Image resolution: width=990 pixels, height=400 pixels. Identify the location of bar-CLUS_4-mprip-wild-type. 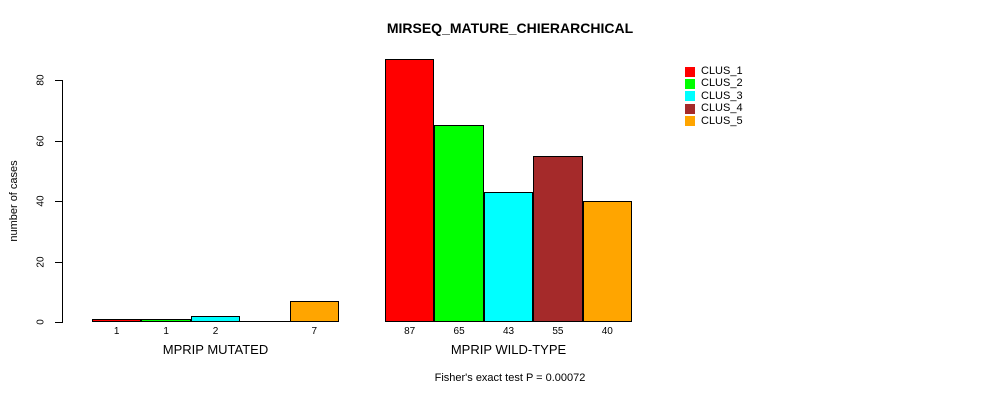
(558, 239).